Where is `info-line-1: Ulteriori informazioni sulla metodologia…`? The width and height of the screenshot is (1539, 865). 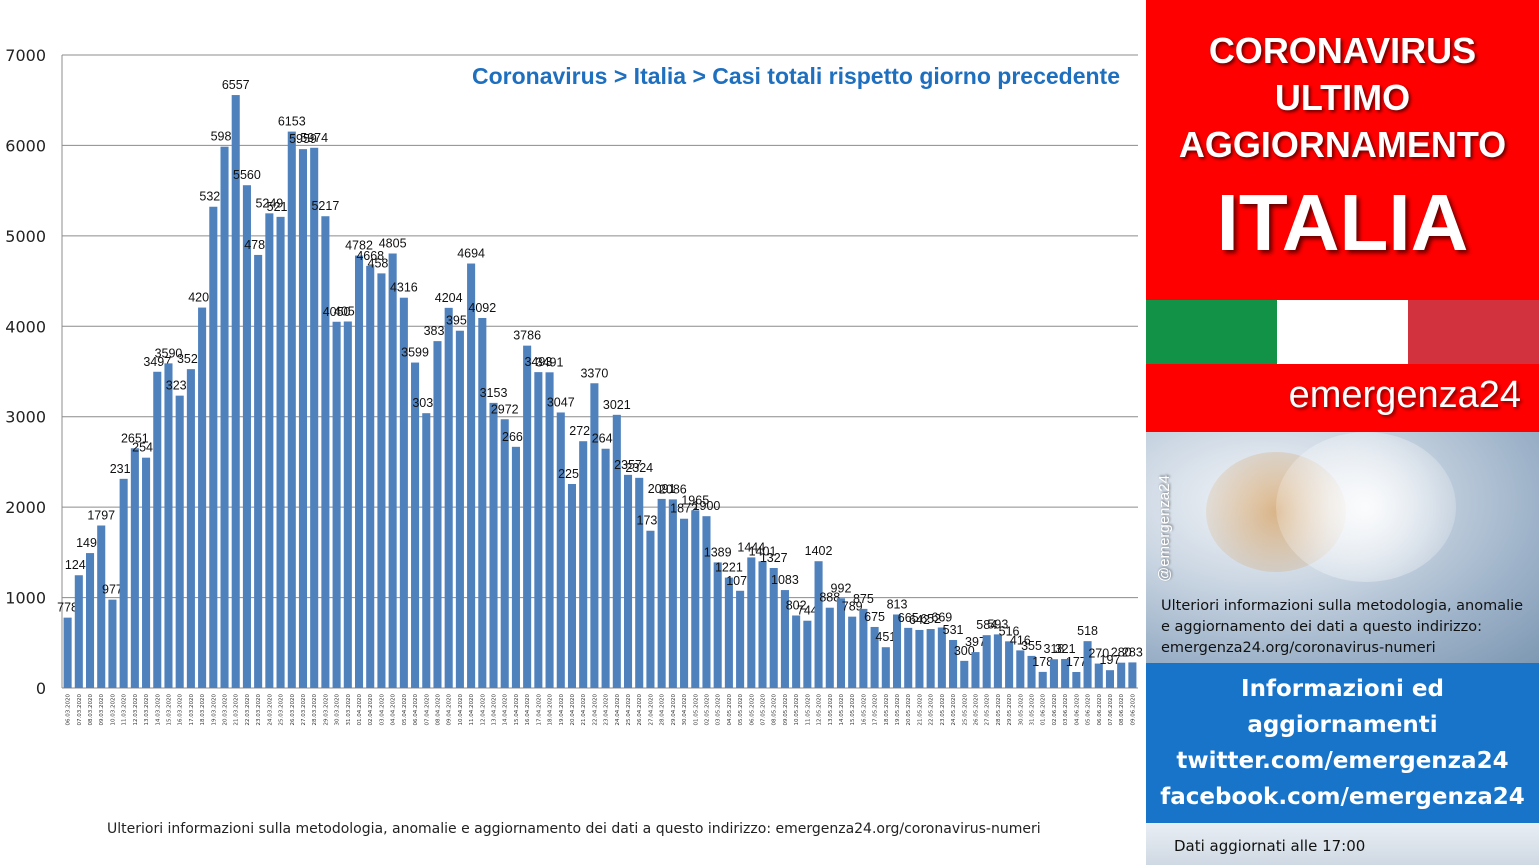
info-line-1: Ulteriori informazioni sulla metodologia… is located at coordinates (1342, 606).